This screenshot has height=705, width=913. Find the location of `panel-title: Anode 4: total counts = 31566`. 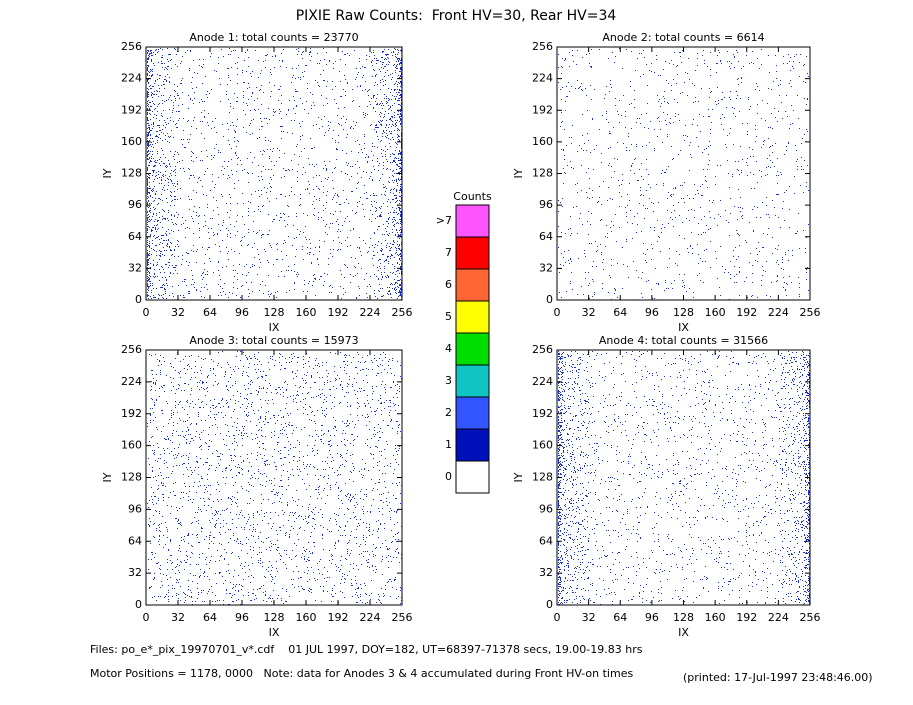

panel-title: Anode 4: total counts = 31566 is located at coordinates (683, 340).